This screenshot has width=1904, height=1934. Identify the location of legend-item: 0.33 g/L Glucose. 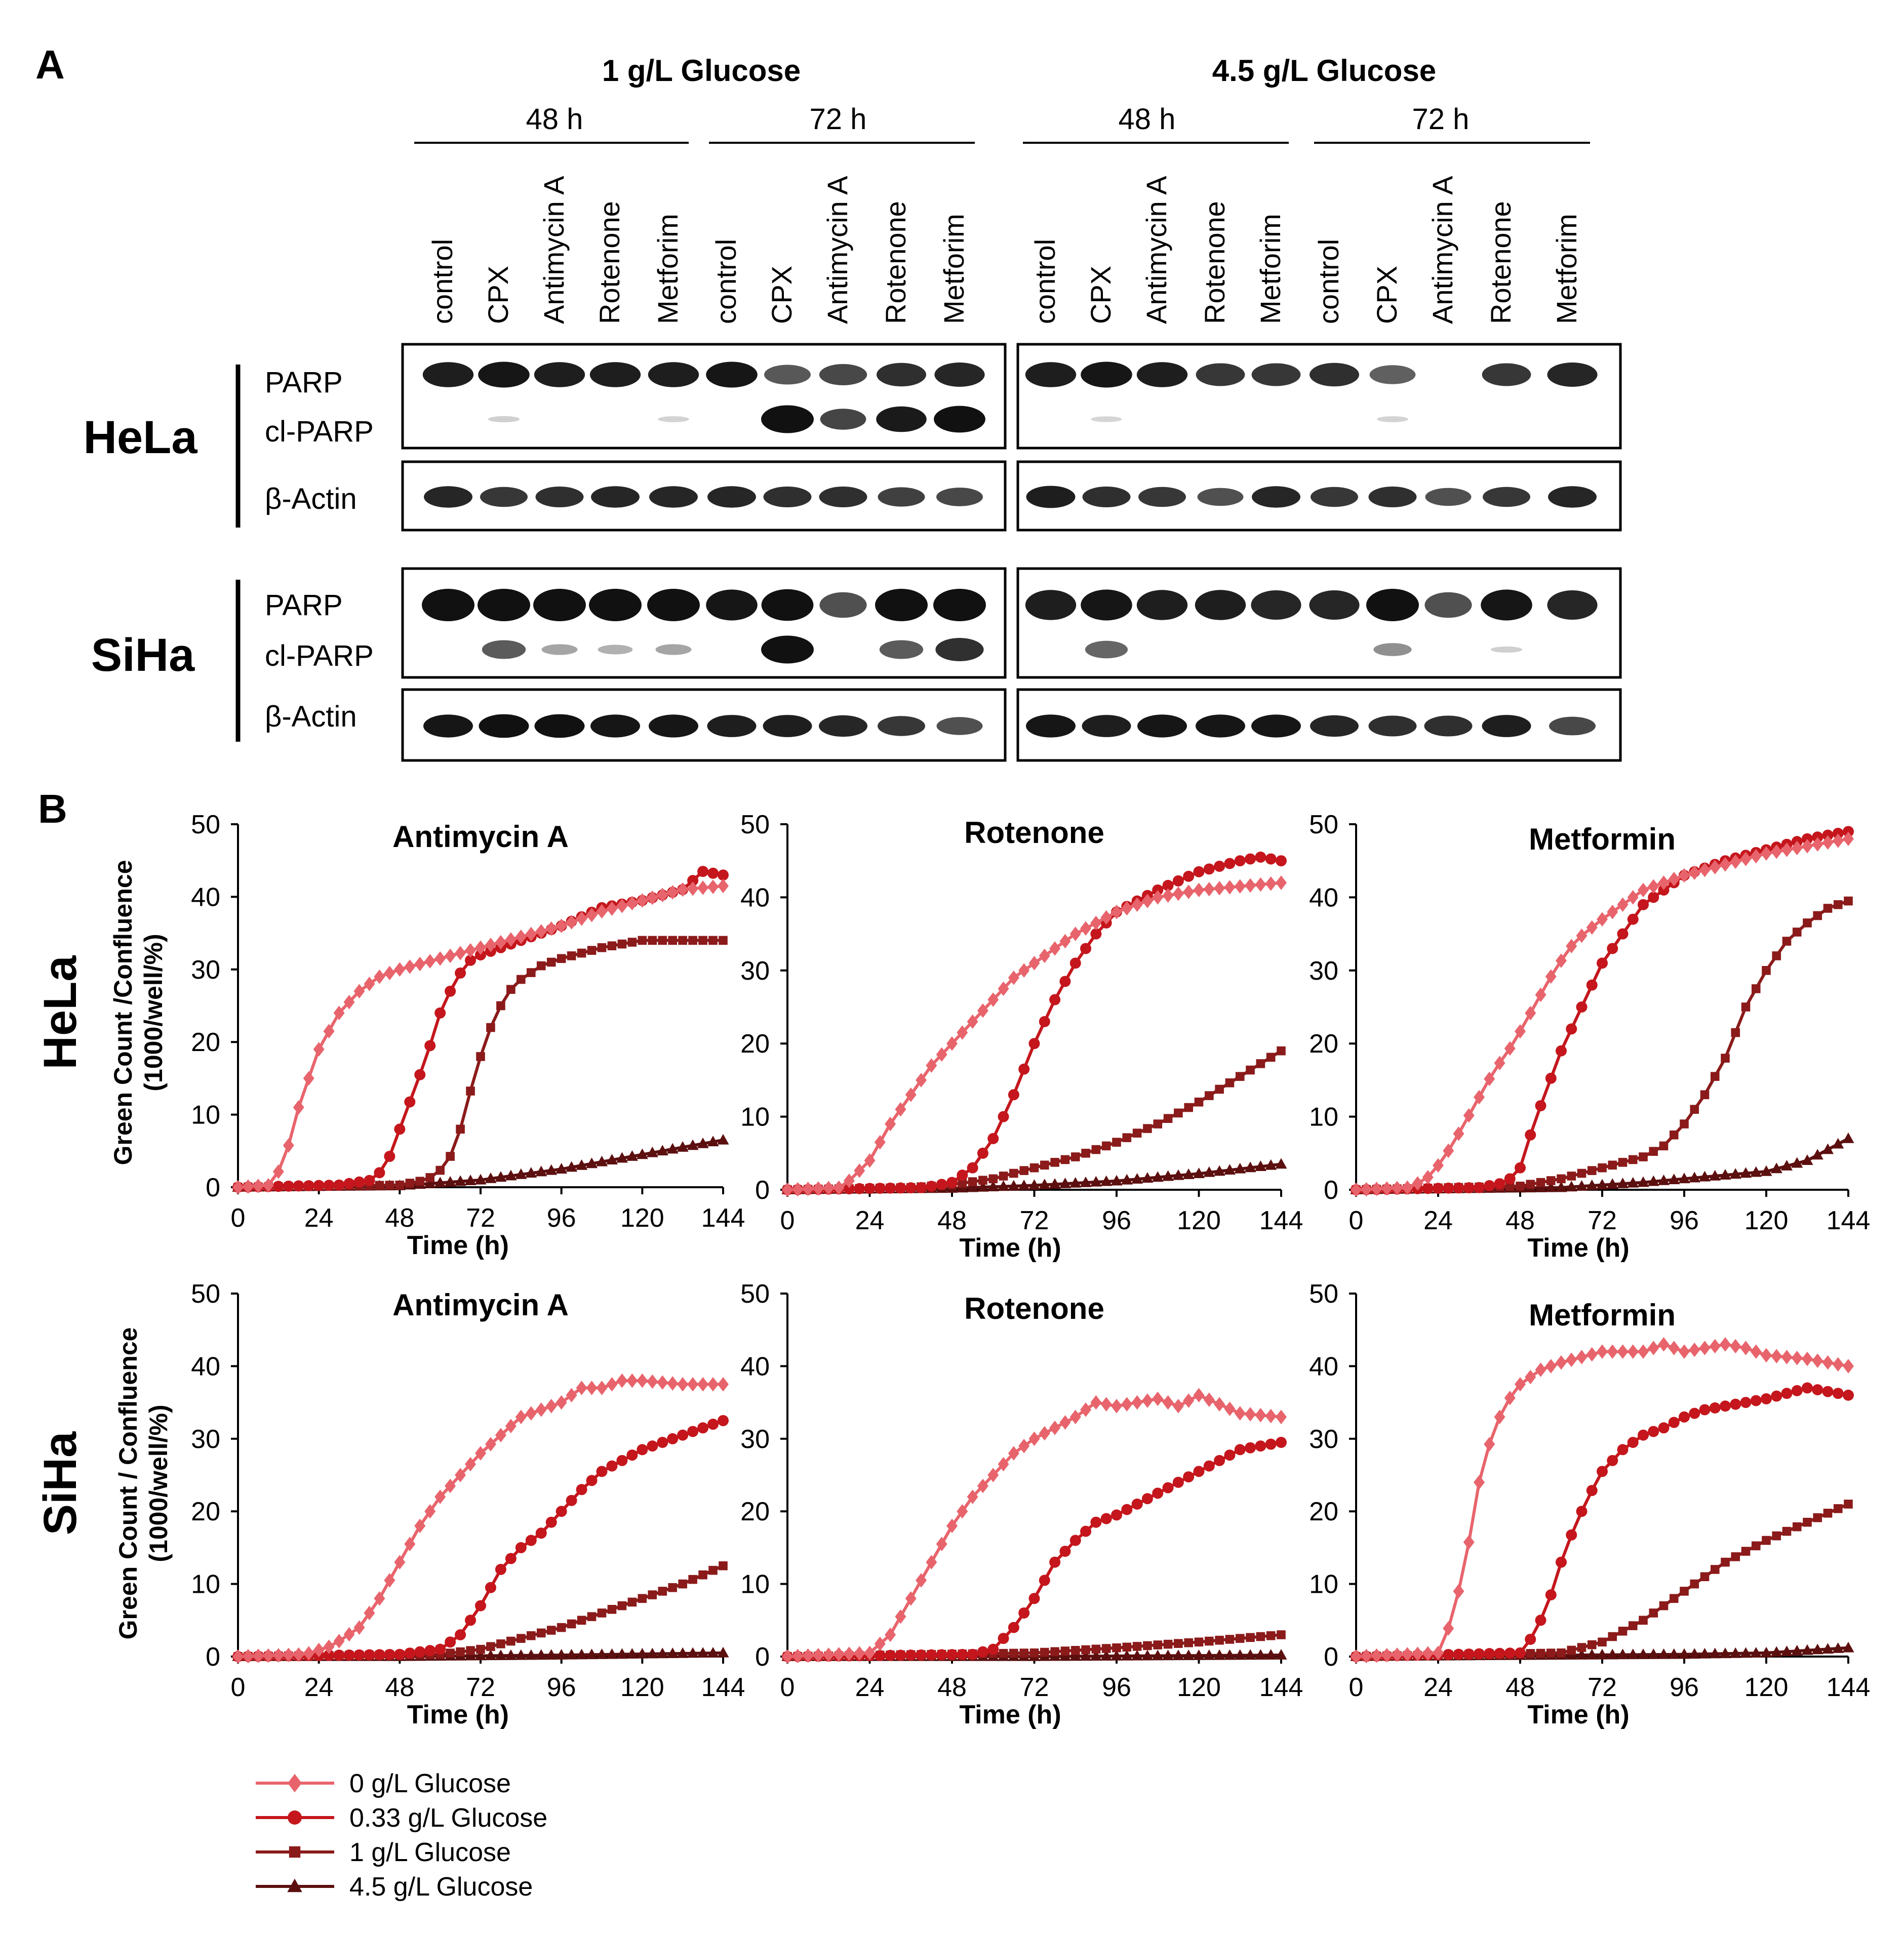
(401, 1818).